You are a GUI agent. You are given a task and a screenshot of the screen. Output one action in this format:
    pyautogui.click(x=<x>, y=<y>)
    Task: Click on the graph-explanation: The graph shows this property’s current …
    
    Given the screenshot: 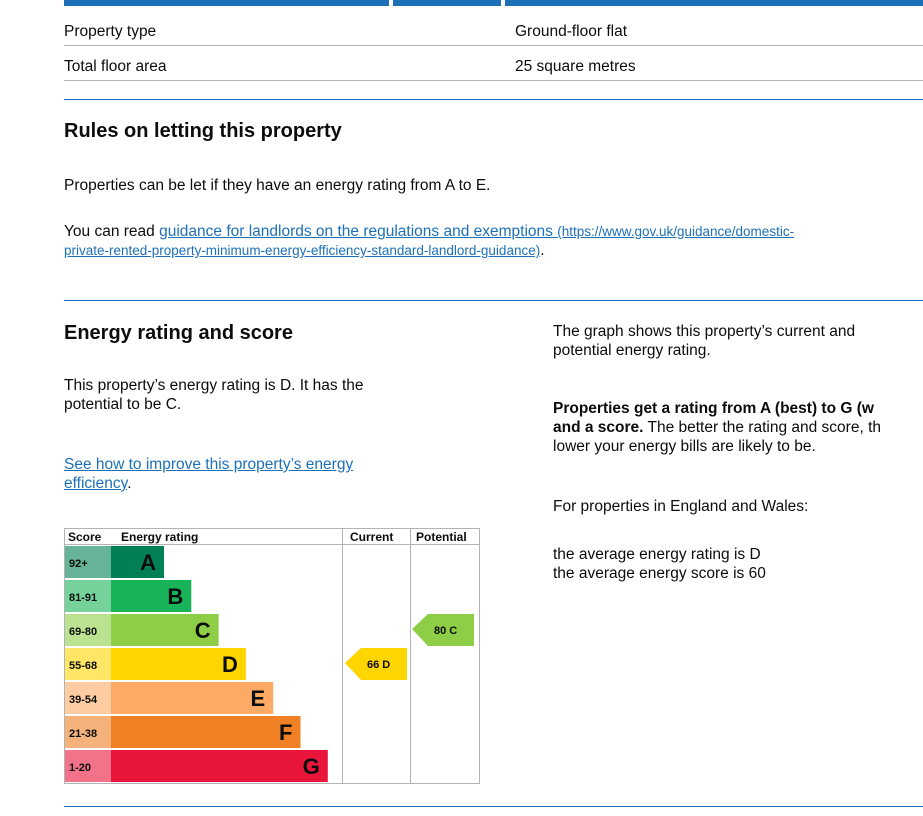 What is the action you would take?
    pyautogui.click(x=704, y=341)
    